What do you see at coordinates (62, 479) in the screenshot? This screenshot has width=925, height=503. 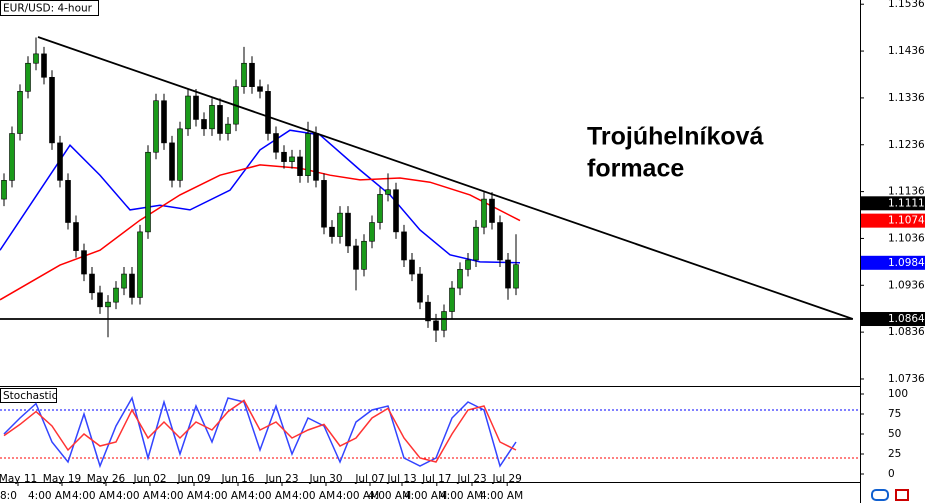 I see `x-tick-label: May 19` at bounding box center [62, 479].